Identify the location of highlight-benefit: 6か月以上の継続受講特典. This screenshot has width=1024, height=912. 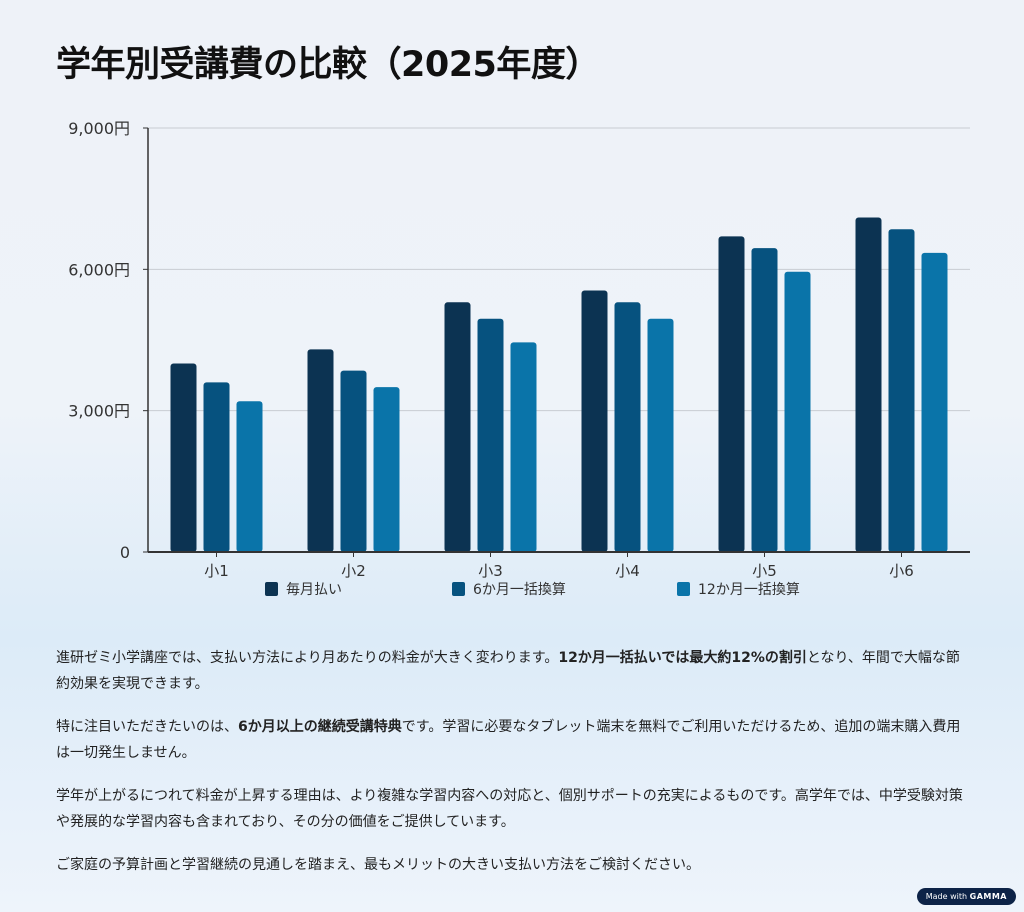
(320, 727).